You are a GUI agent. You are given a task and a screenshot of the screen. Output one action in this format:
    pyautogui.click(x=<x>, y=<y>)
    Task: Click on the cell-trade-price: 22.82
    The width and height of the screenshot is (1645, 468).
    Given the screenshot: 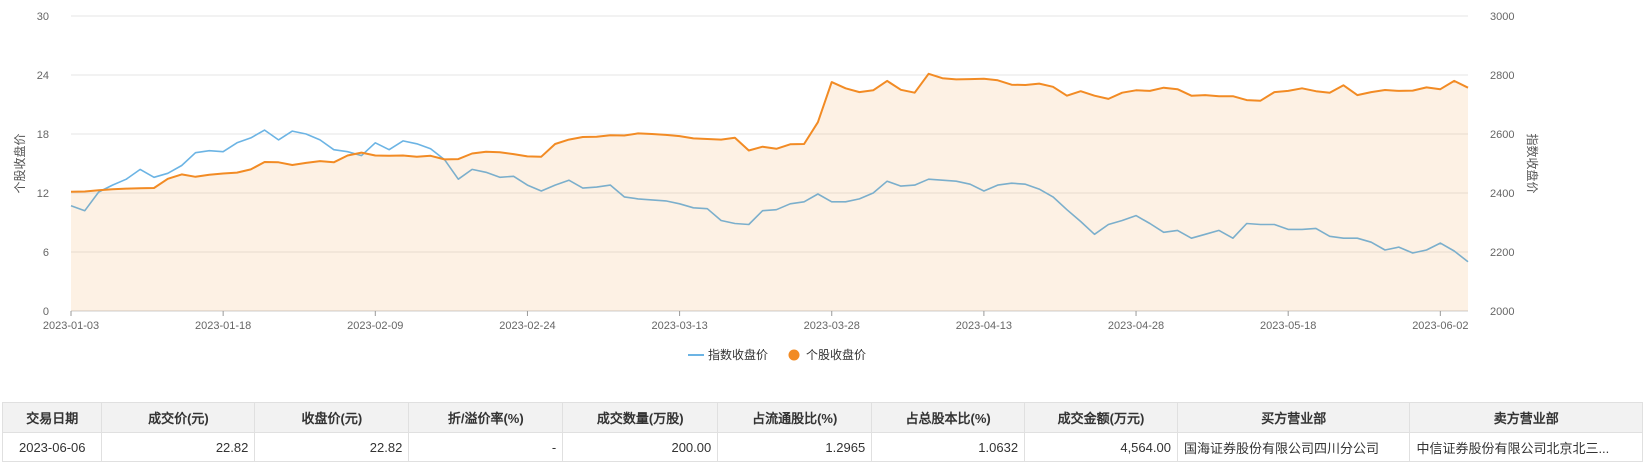 What is the action you would take?
    pyautogui.click(x=178, y=447)
    